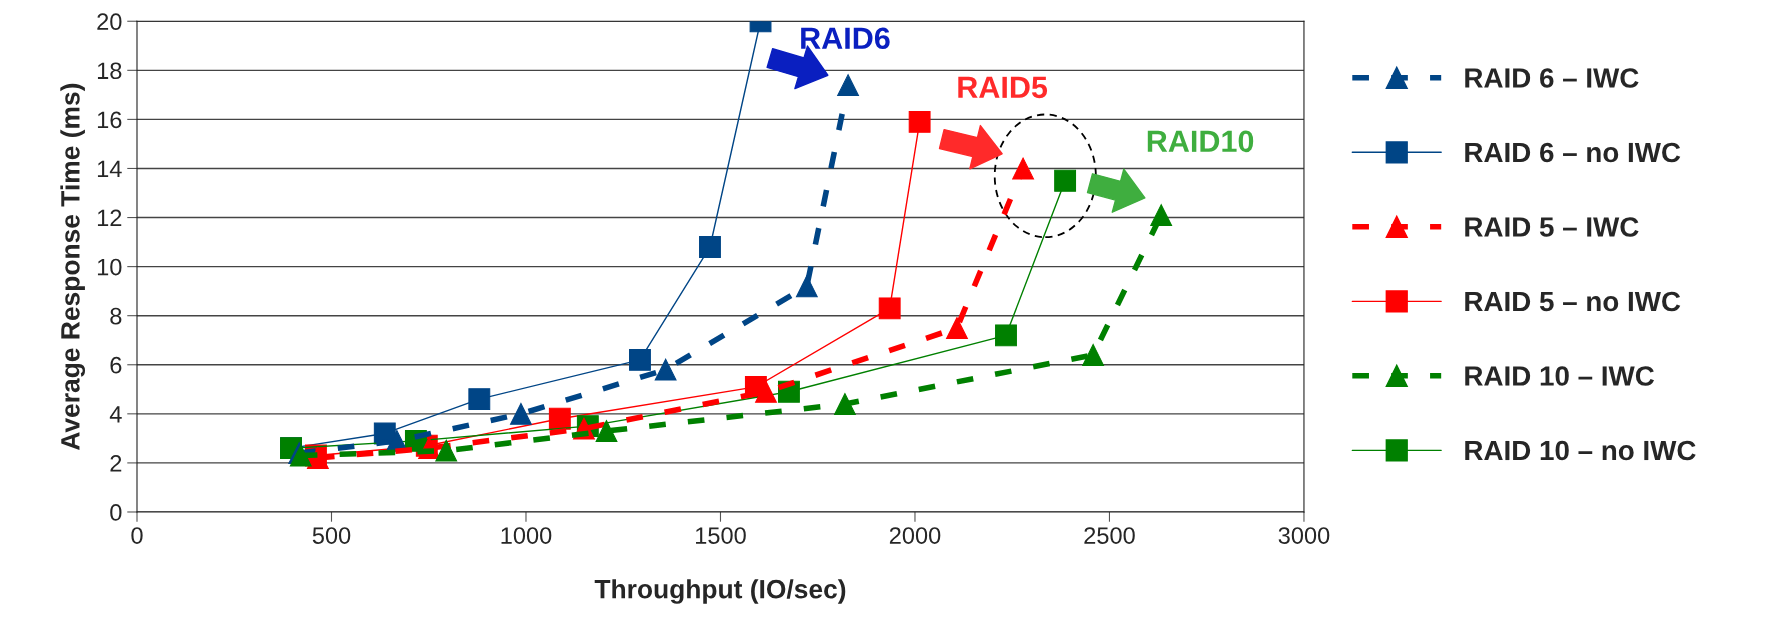 Image resolution: width=1770 pixels, height=644 pixels. Describe the element at coordinates (73, 267) in the screenshot. I see `y-axis-title: Average Response Time (ms)` at that location.